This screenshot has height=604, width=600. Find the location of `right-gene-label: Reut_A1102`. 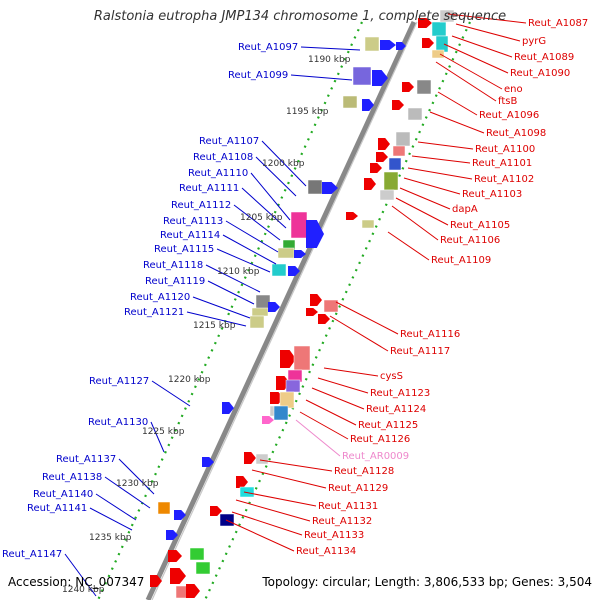

right-gene-label: Reut_A1102 is located at coordinates (504, 179).